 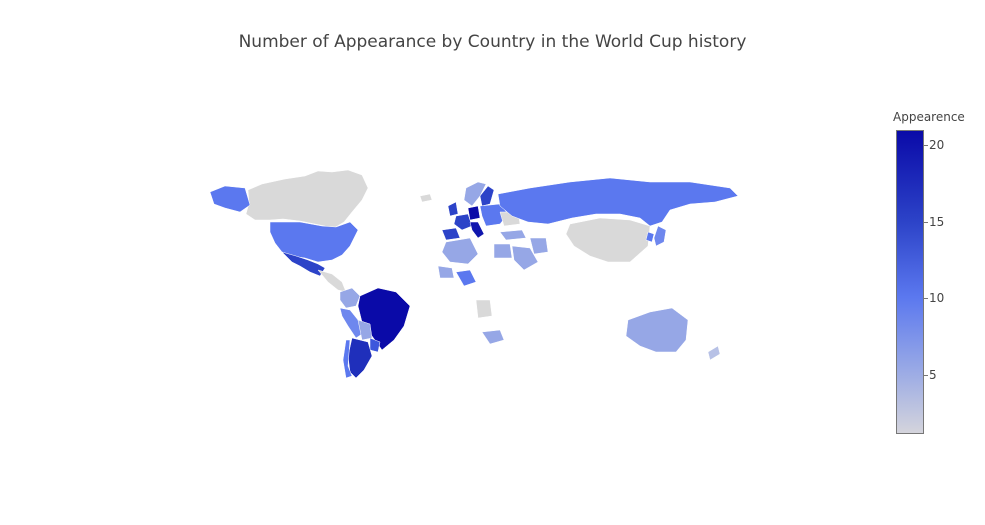 I want to click on country-paraguay, so click(x=375, y=345).